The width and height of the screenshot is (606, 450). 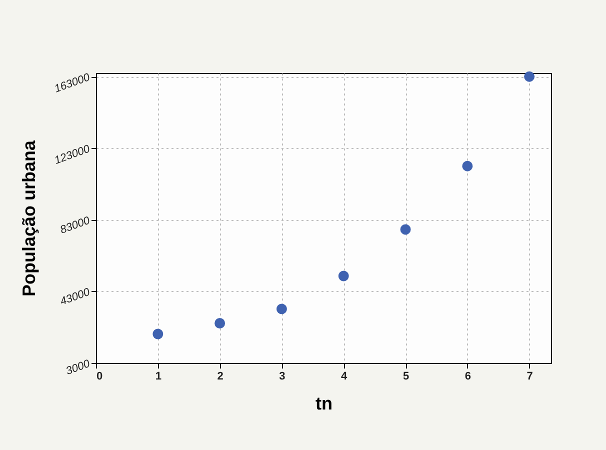 I want to click on x-tick-label: 4, so click(x=344, y=376).